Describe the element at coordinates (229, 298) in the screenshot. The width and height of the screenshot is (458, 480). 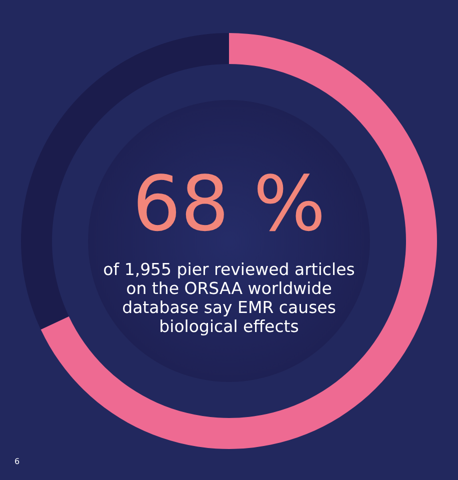
I see `text: of 1,955 pier reviewed articles on the ORSAA worldwide database say EMR causes biological effects` at that location.